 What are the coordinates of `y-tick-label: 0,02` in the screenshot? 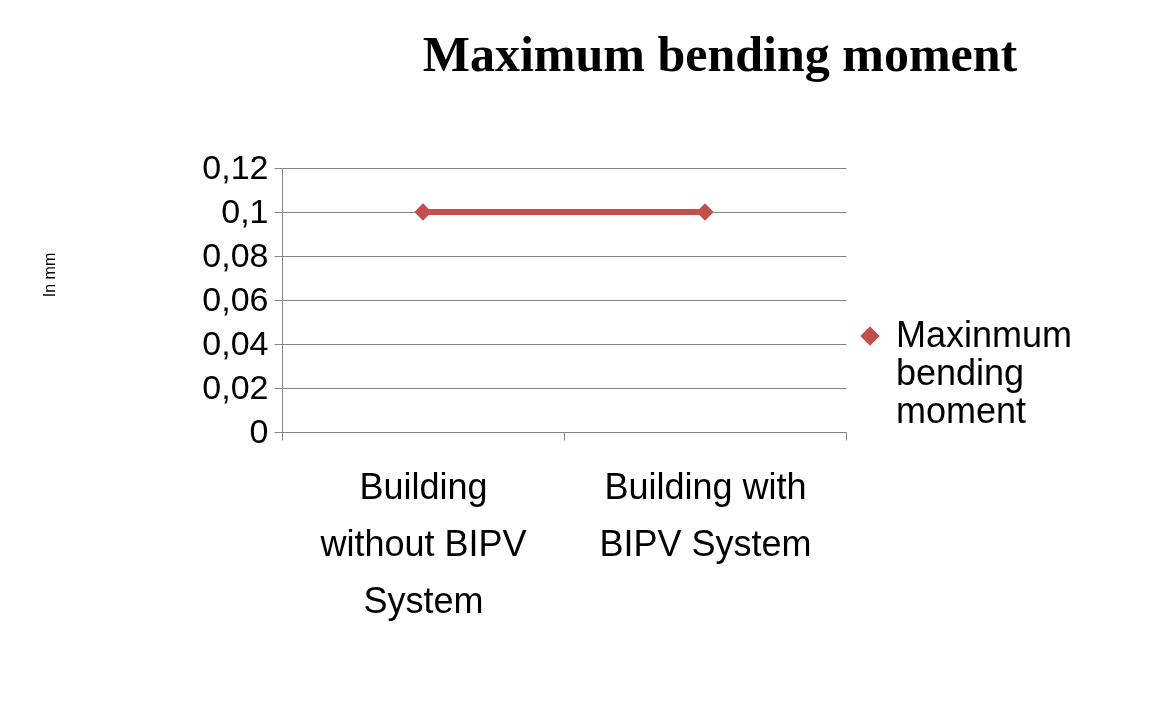 It's located at (235, 386).